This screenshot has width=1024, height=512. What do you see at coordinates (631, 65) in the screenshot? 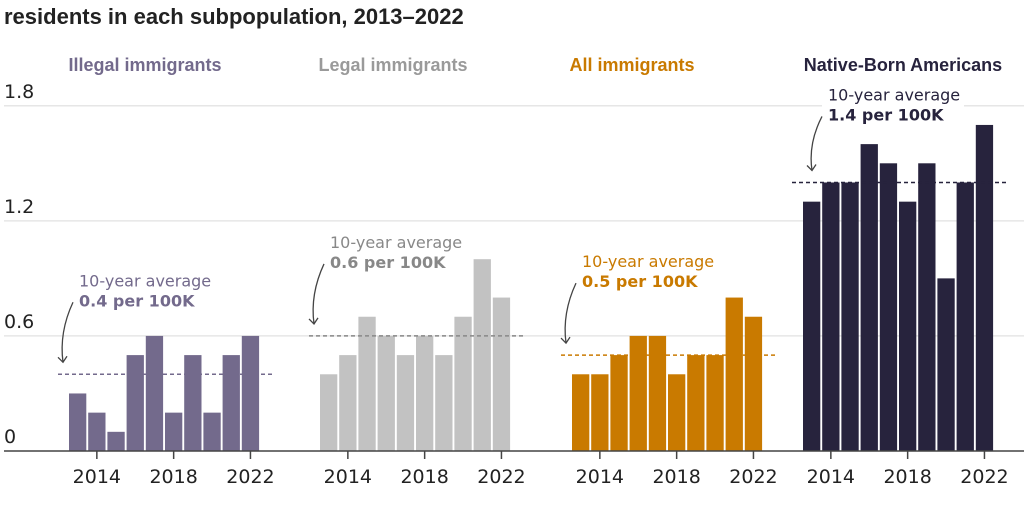
I see `panel-title: All immigrants` at bounding box center [631, 65].